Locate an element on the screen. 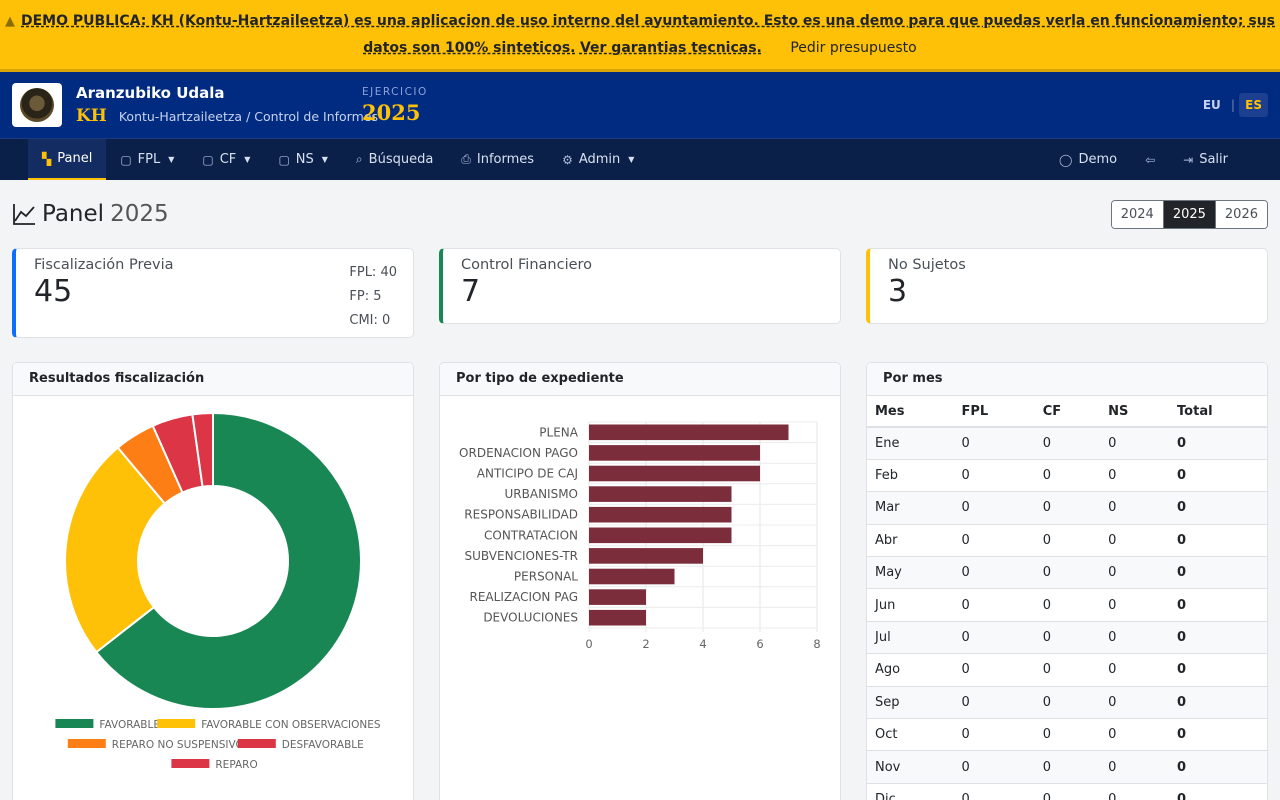 The height and width of the screenshot is (800, 1280). table-row: Sep 0 0 0 0 is located at coordinates (1067, 703).